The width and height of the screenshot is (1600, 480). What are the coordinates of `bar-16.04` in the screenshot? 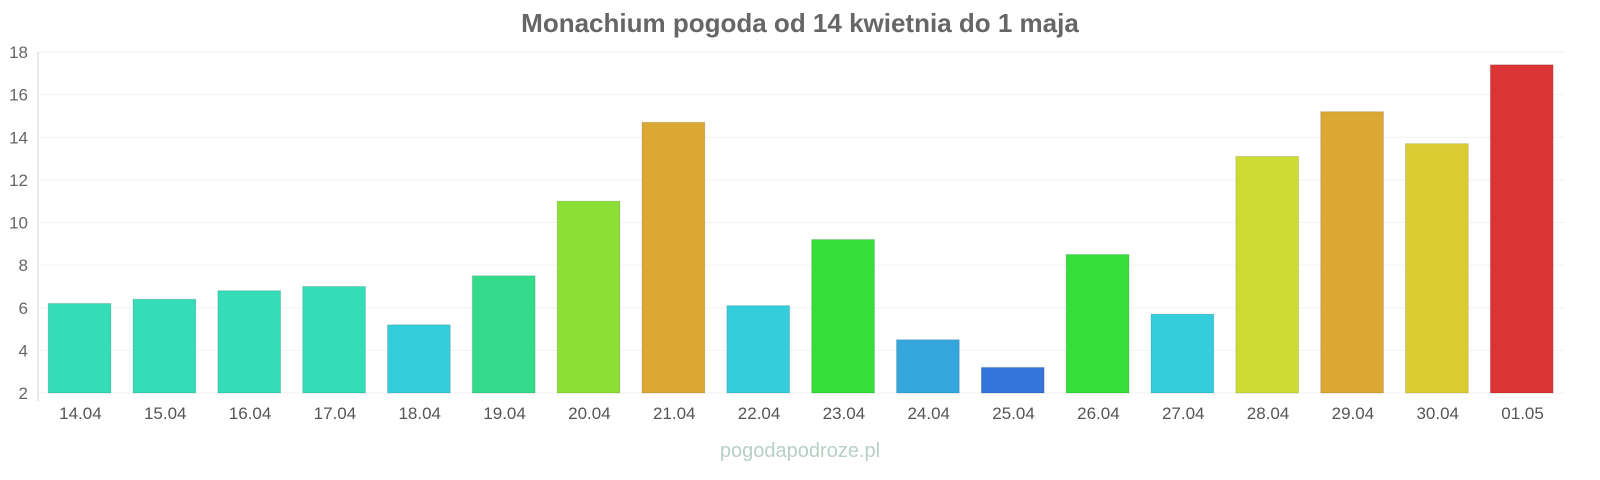 It's located at (249, 342).